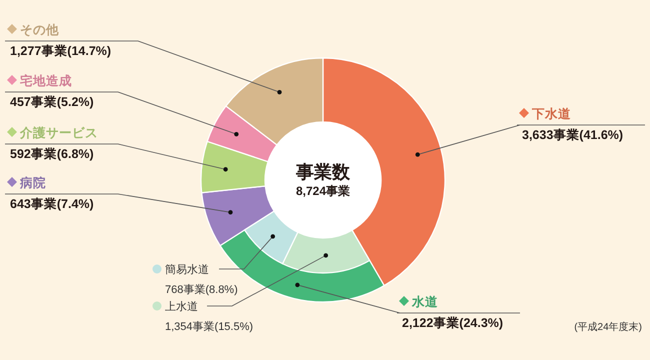 The width and height of the screenshot is (650, 360). I want to click on data-label: 2,122事業(24.3%), so click(453, 323).